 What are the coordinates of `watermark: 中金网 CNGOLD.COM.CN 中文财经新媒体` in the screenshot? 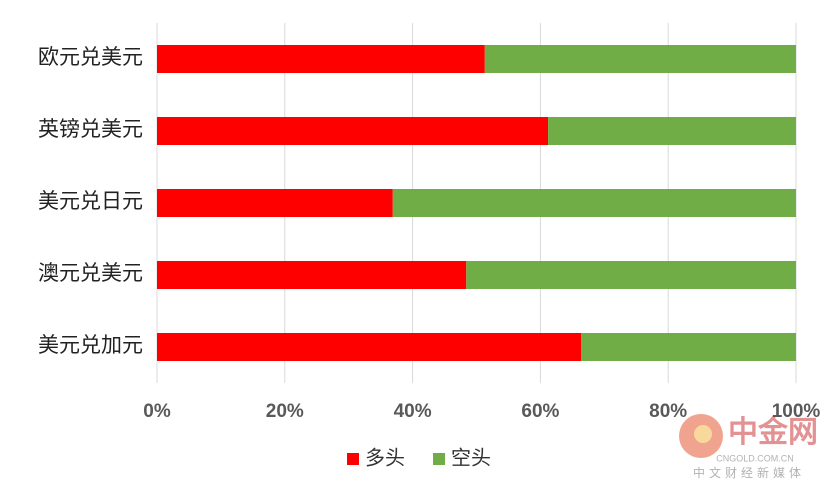 It's located at (748, 447).